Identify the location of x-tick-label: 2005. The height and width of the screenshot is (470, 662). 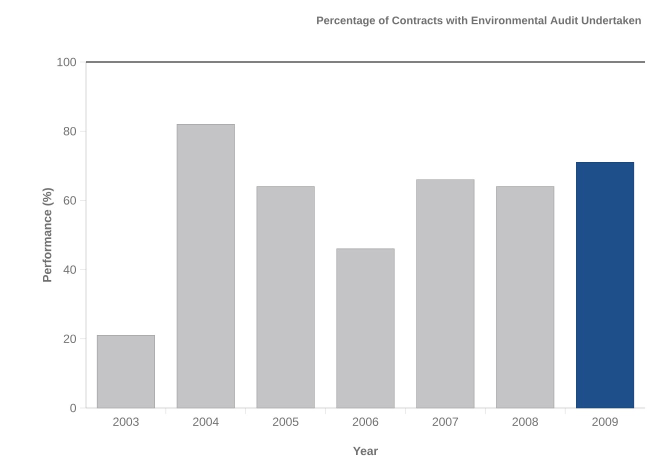
(285, 422).